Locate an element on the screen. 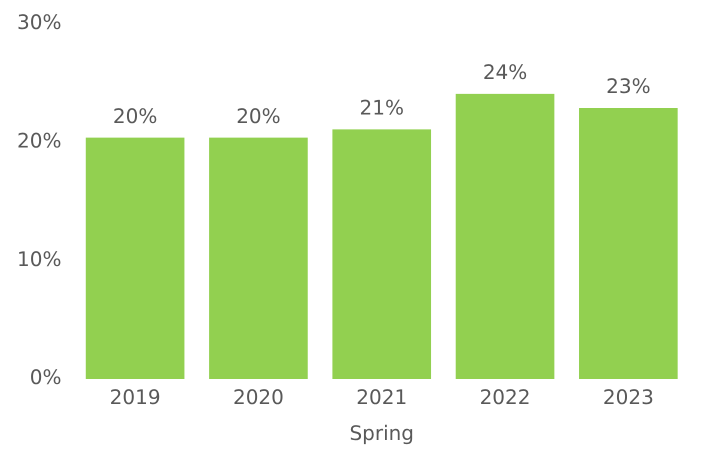 The height and width of the screenshot is (456, 710). y-tick-label: 10% is located at coordinates (39, 258).